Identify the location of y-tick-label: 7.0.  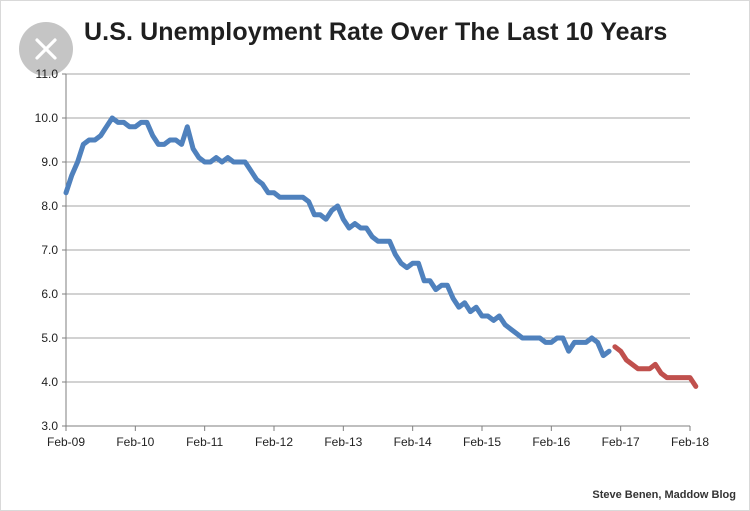
(49, 250).